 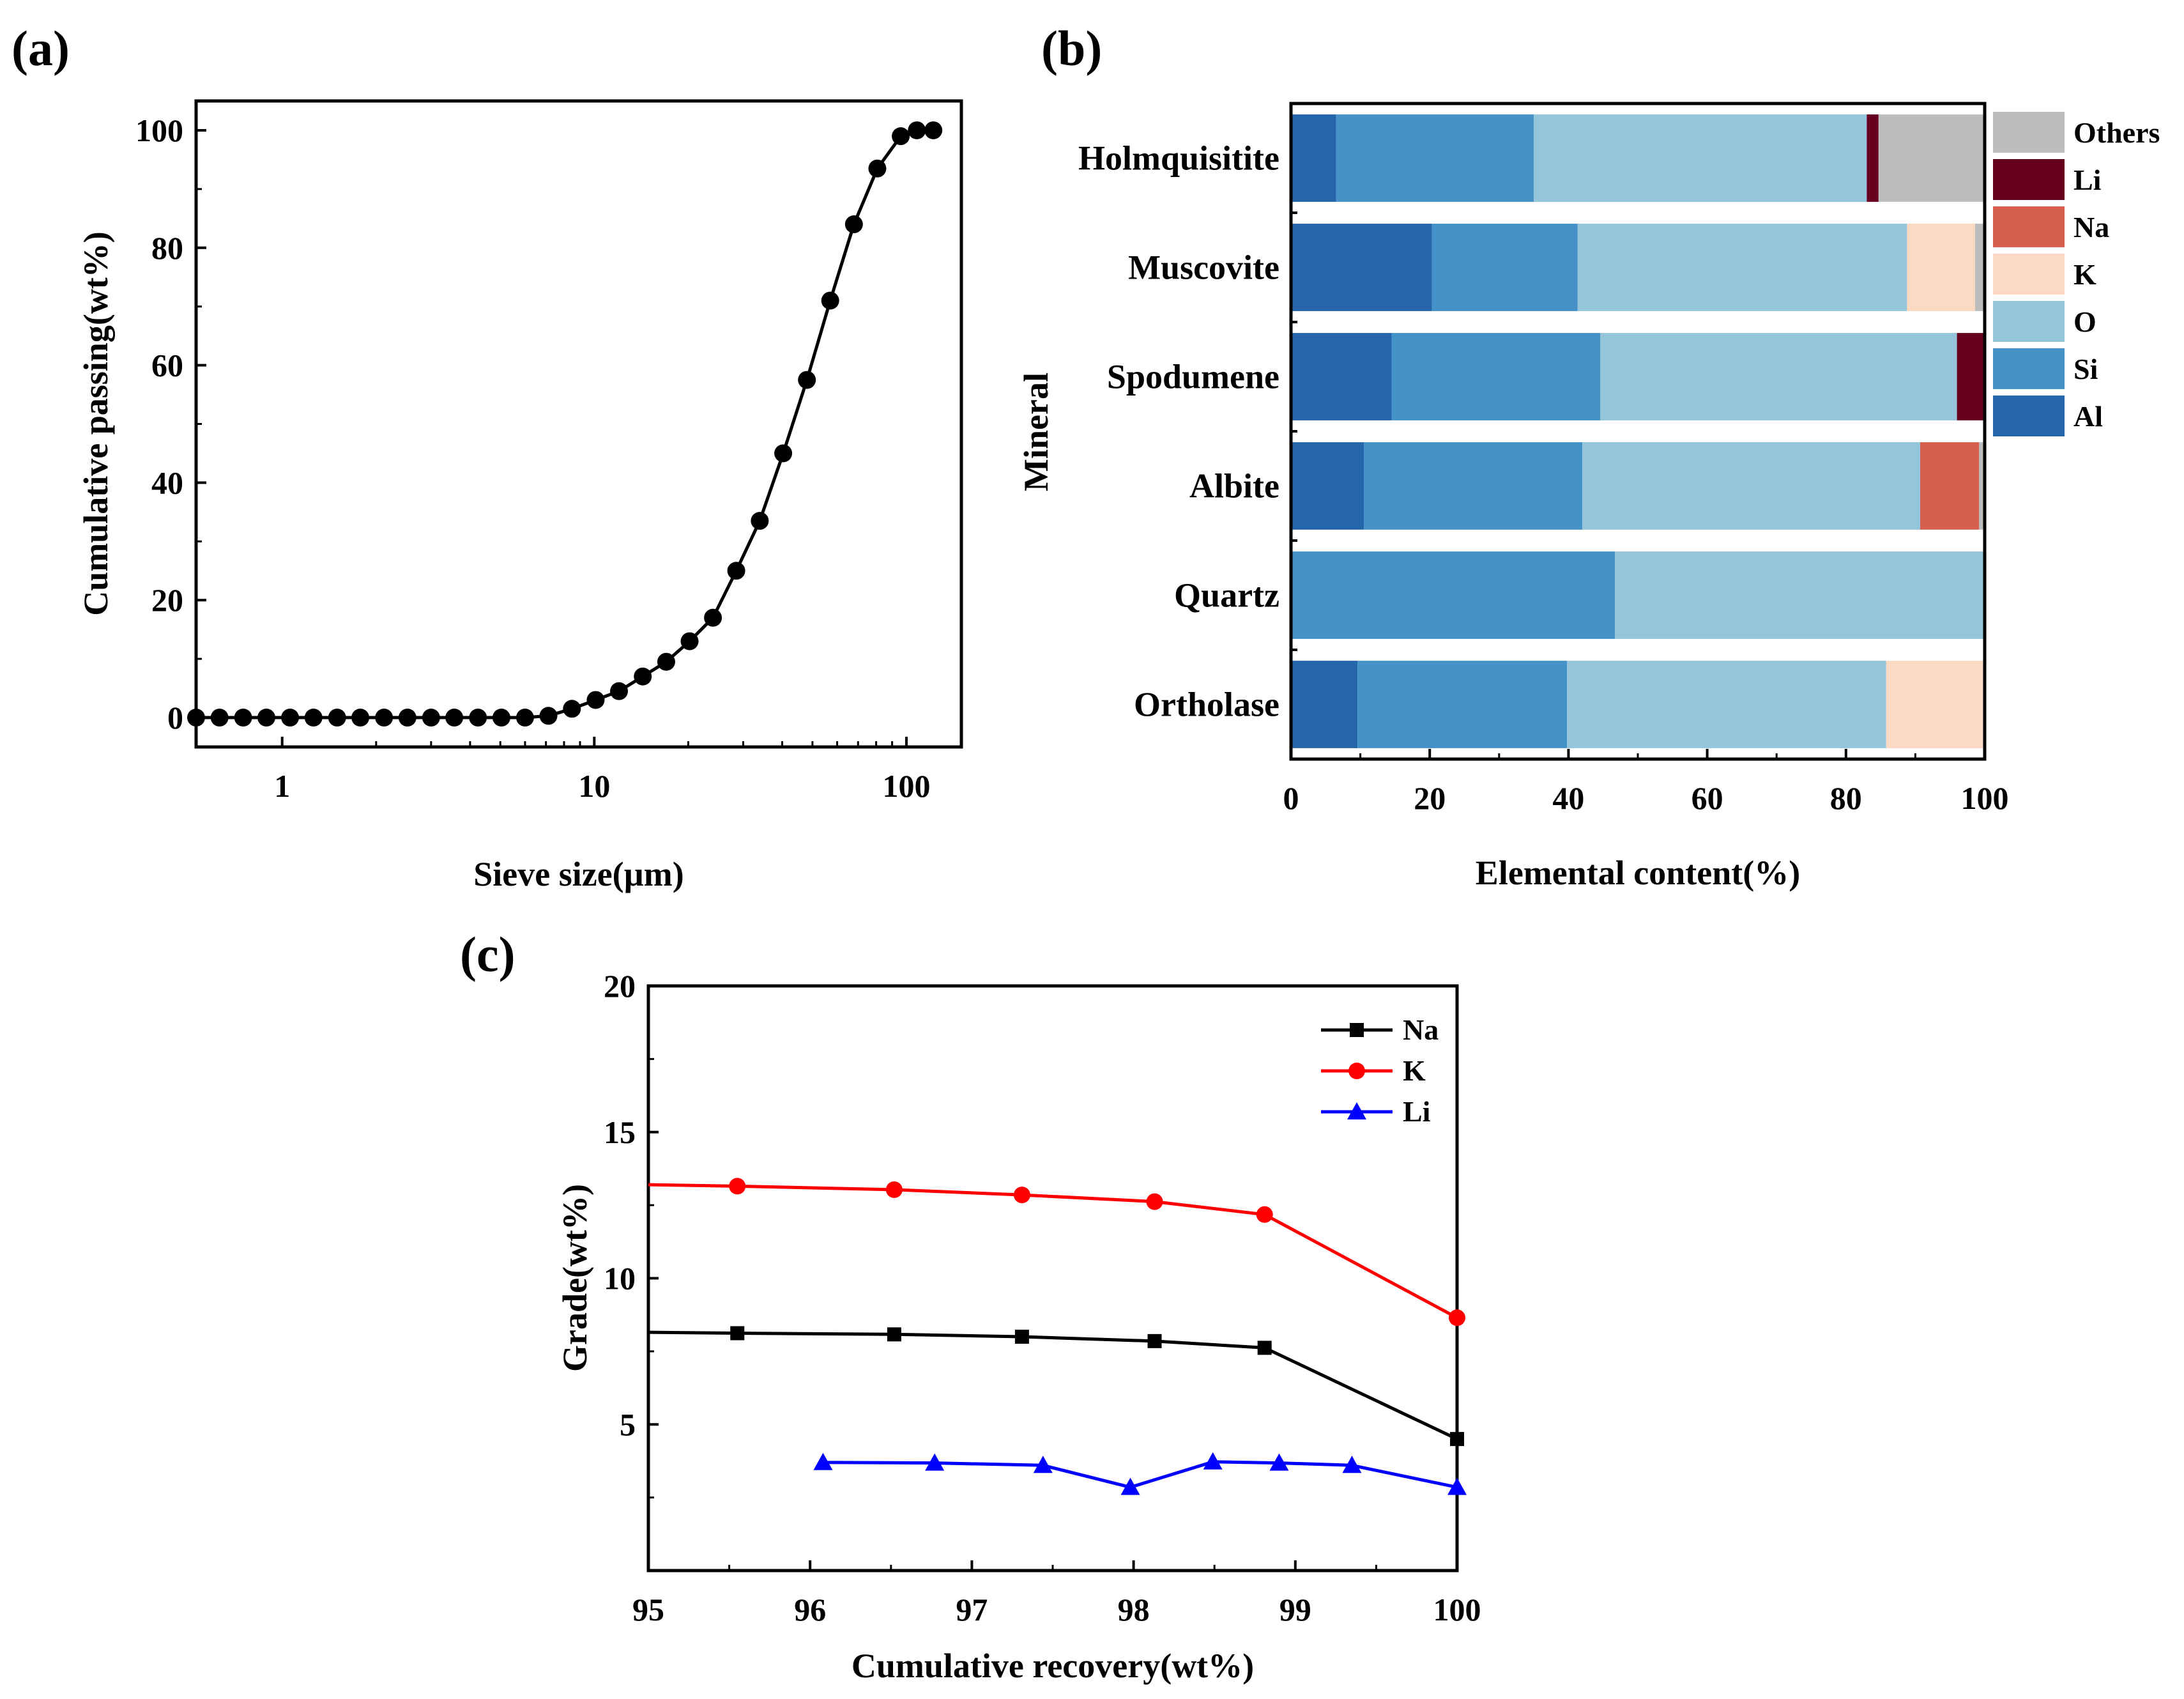 What do you see at coordinates (1935, 704) in the screenshot?
I see `chart-b-bar-ortholase-k` at bounding box center [1935, 704].